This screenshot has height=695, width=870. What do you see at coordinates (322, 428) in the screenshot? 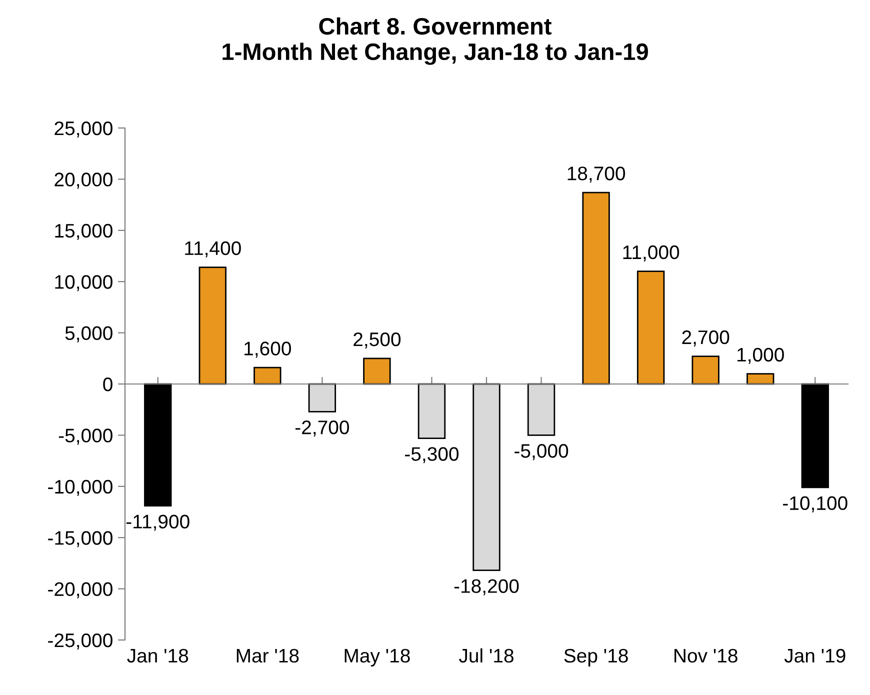
I see `data-label: -2,700` at bounding box center [322, 428].